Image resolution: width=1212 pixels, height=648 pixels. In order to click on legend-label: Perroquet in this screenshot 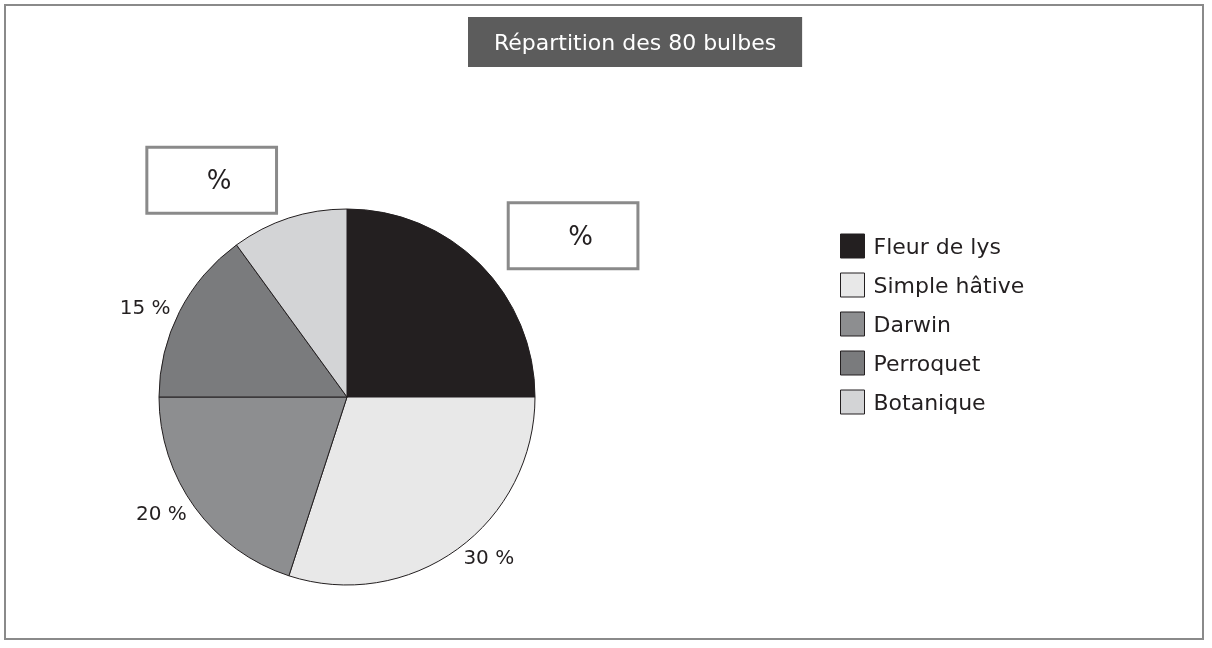, I will do `click(927, 363)`.